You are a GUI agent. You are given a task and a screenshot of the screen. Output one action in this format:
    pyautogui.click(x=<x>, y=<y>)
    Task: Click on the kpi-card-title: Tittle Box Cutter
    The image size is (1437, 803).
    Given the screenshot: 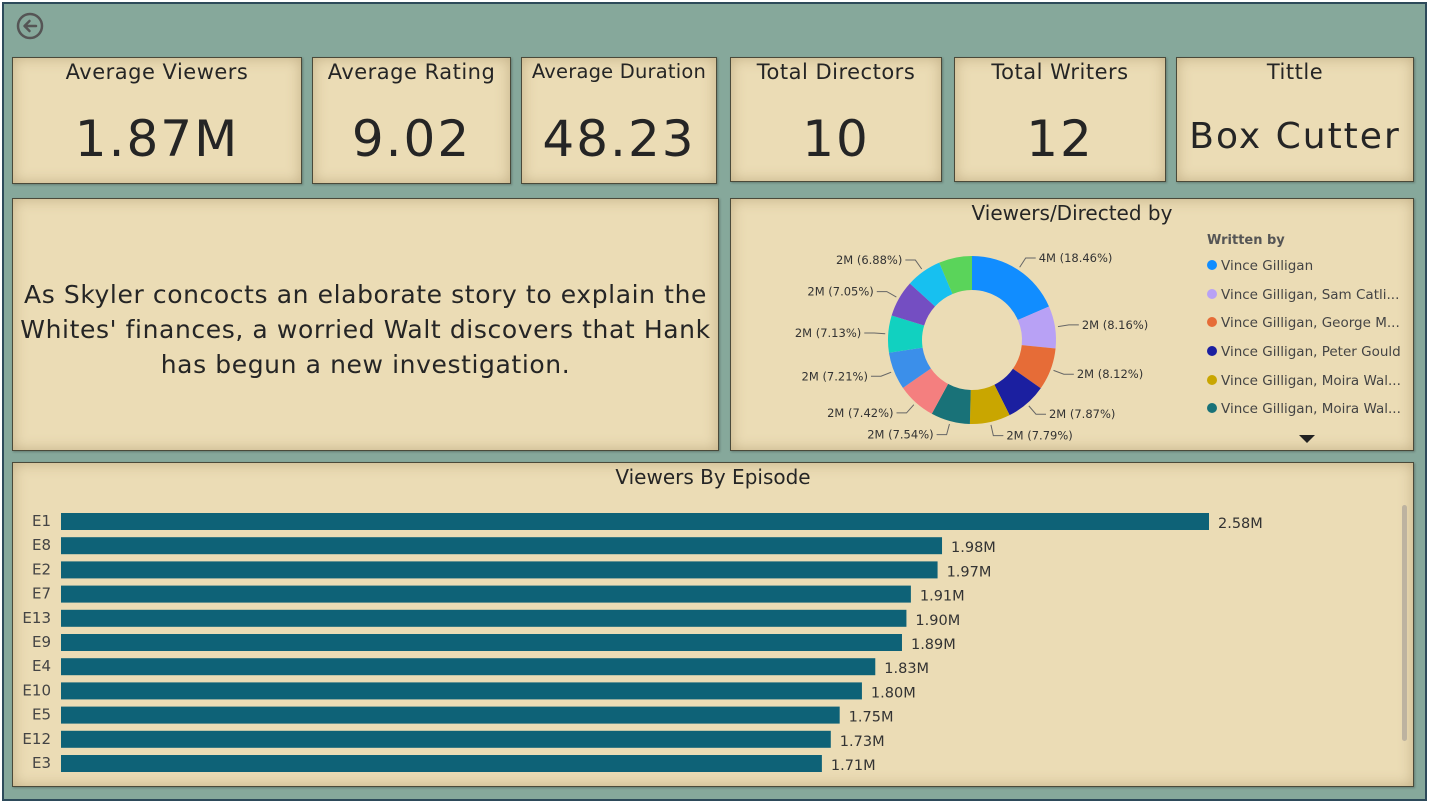 What is the action you would take?
    pyautogui.click(x=1295, y=119)
    